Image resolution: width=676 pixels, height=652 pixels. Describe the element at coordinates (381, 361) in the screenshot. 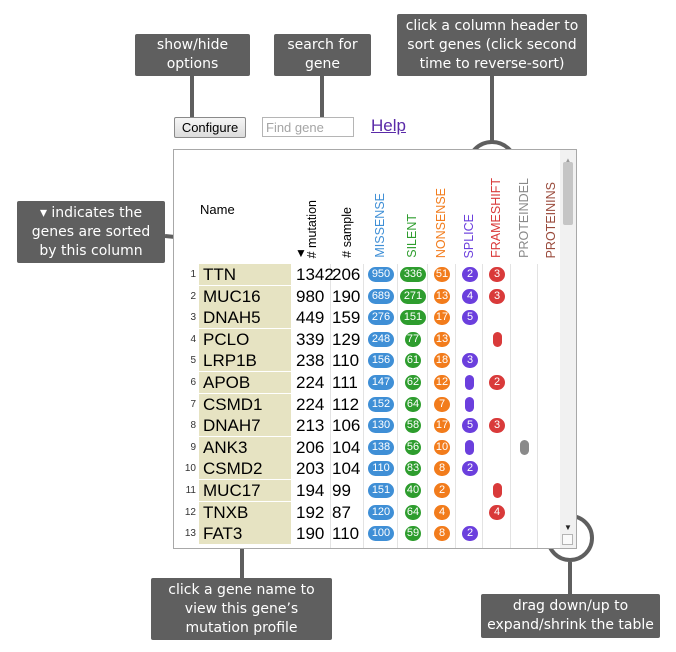

I see `missense-badge: 156` at that location.